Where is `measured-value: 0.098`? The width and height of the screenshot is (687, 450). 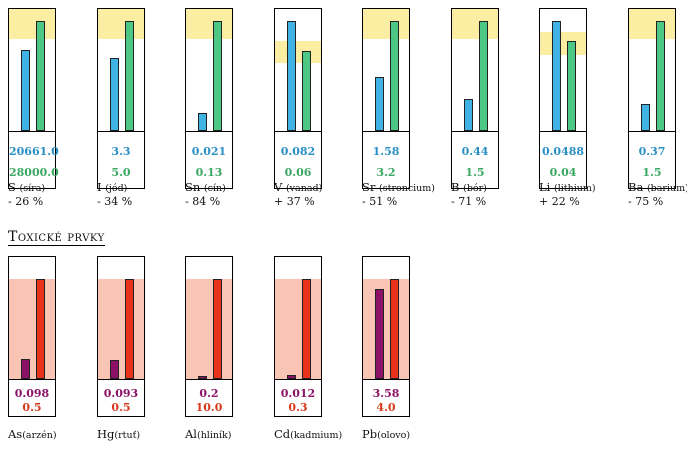
measured-value: 0.098 is located at coordinates (32, 393).